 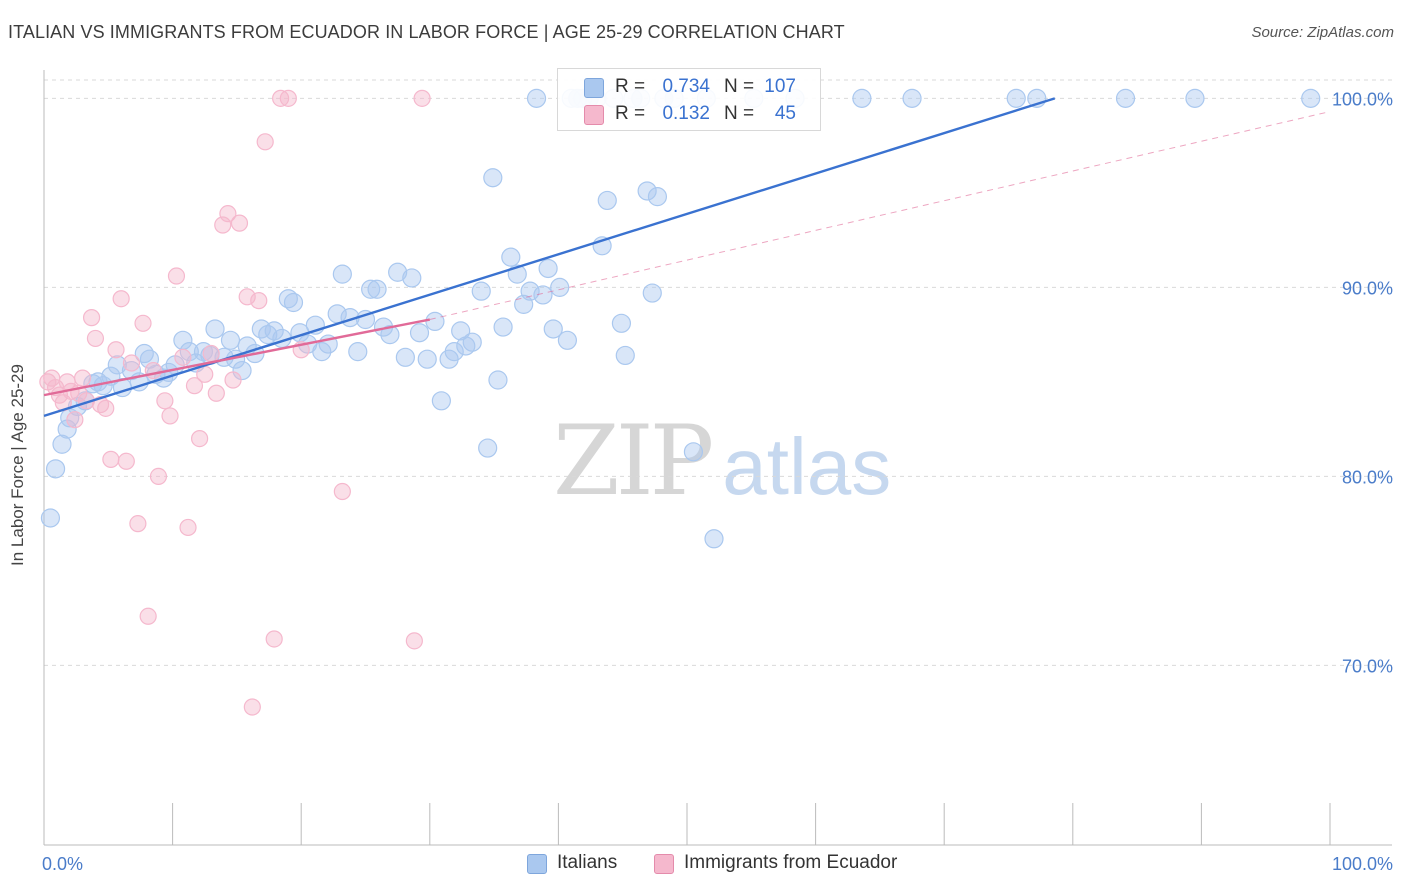 I want to click on italians-n-label: N =, so click(x=739, y=86).